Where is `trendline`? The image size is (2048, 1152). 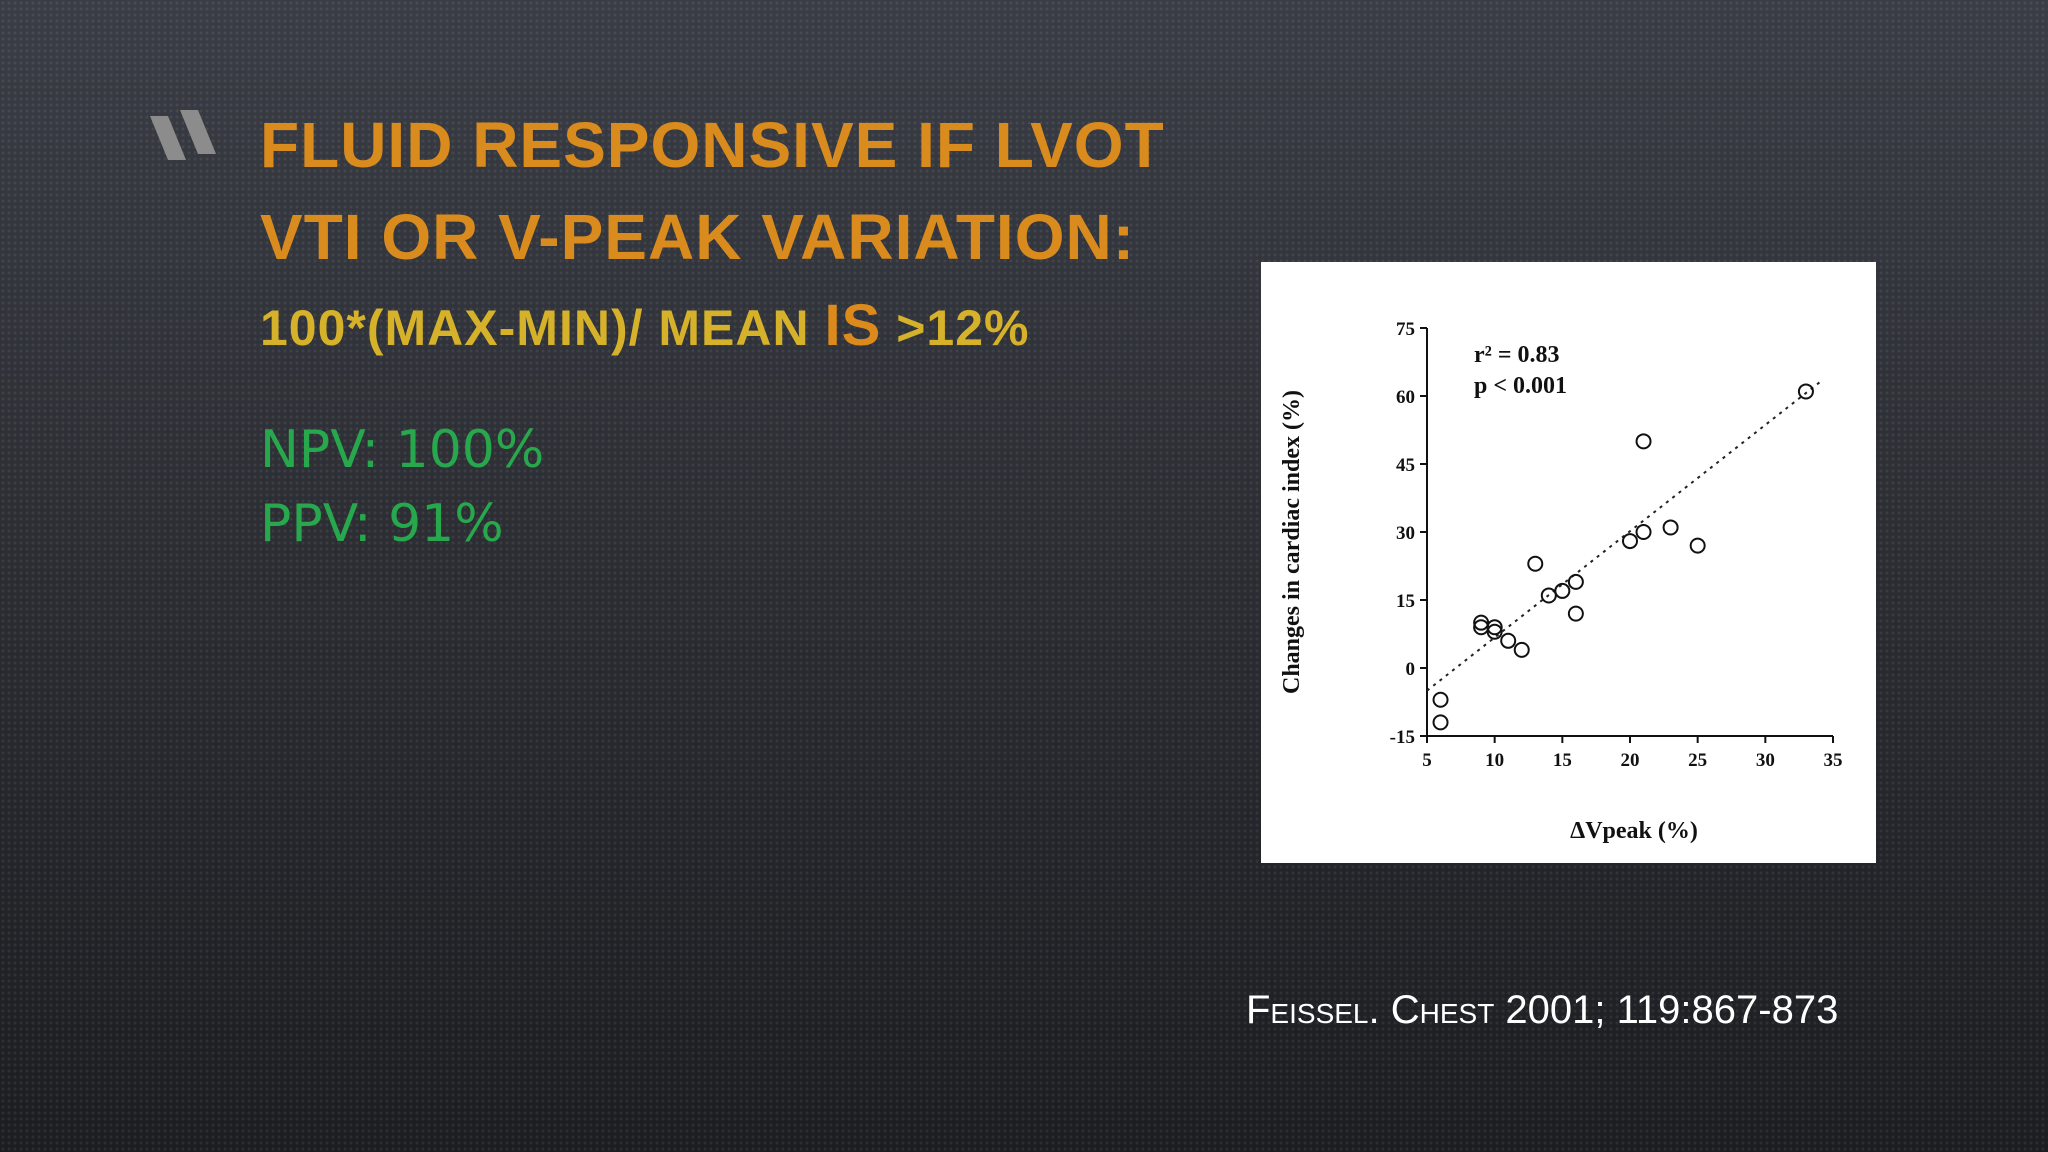 trendline is located at coordinates (1623, 536).